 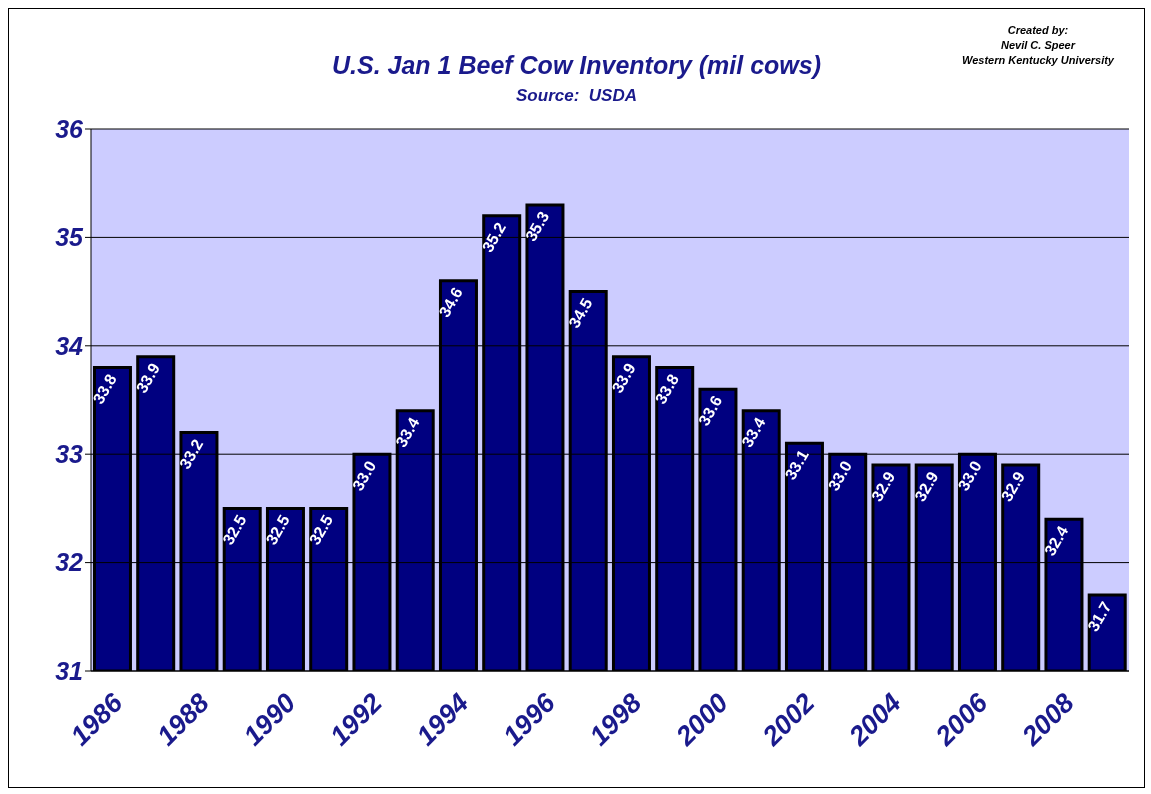 I want to click on y-tick-label: 36, so click(x=70, y=128).